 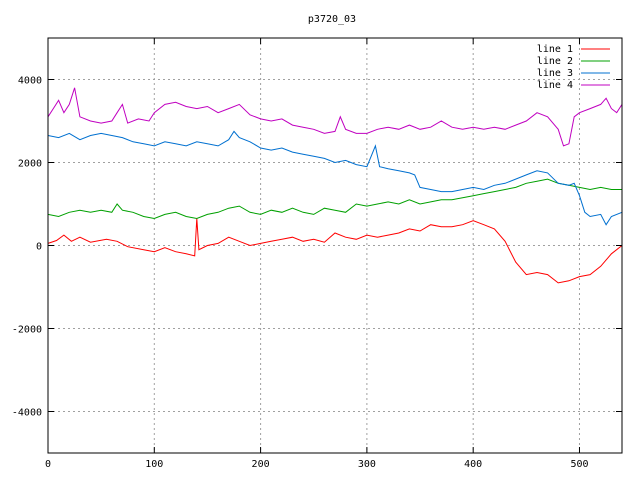 What do you see at coordinates (555, 49) in the screenshot?
I see `legend-label-1: line 1` at bounding box center [555, 49].